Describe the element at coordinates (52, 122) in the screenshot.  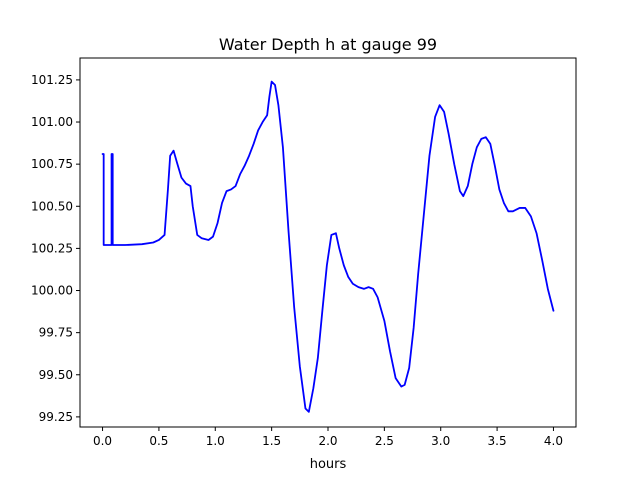
I see `y-tick-label: 101.00` at that location.